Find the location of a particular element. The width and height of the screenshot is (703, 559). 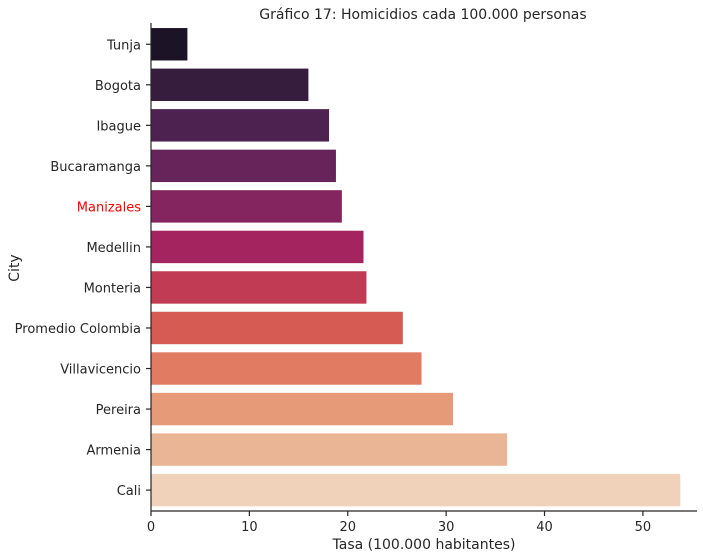

x-tick-label: 50 is located at coordinates (643, 527).